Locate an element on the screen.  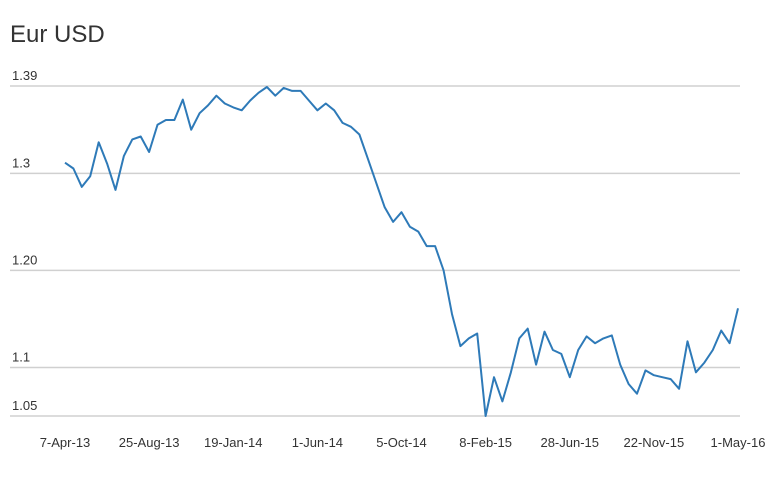
x-tick-label: 1-May-16 is located at coordinates (738, 442).